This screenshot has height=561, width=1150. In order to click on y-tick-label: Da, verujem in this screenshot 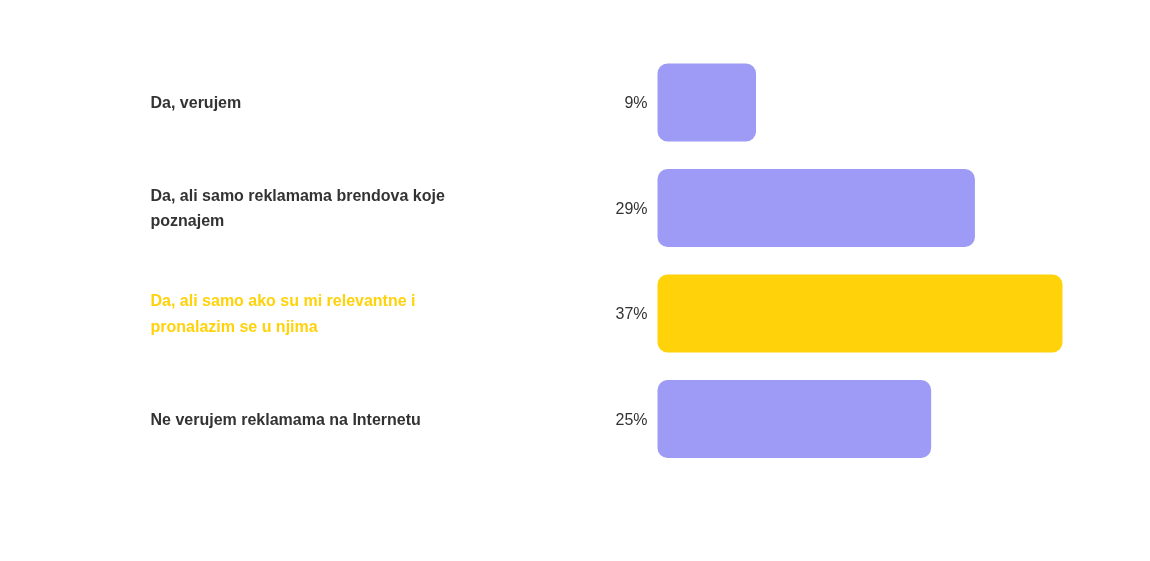, I will do `click(196, 102)`.